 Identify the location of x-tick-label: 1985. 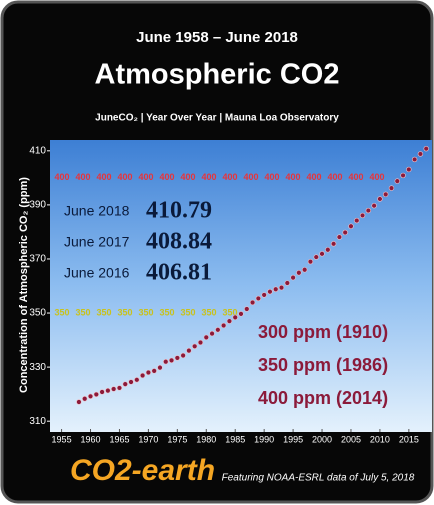
(235, 439).